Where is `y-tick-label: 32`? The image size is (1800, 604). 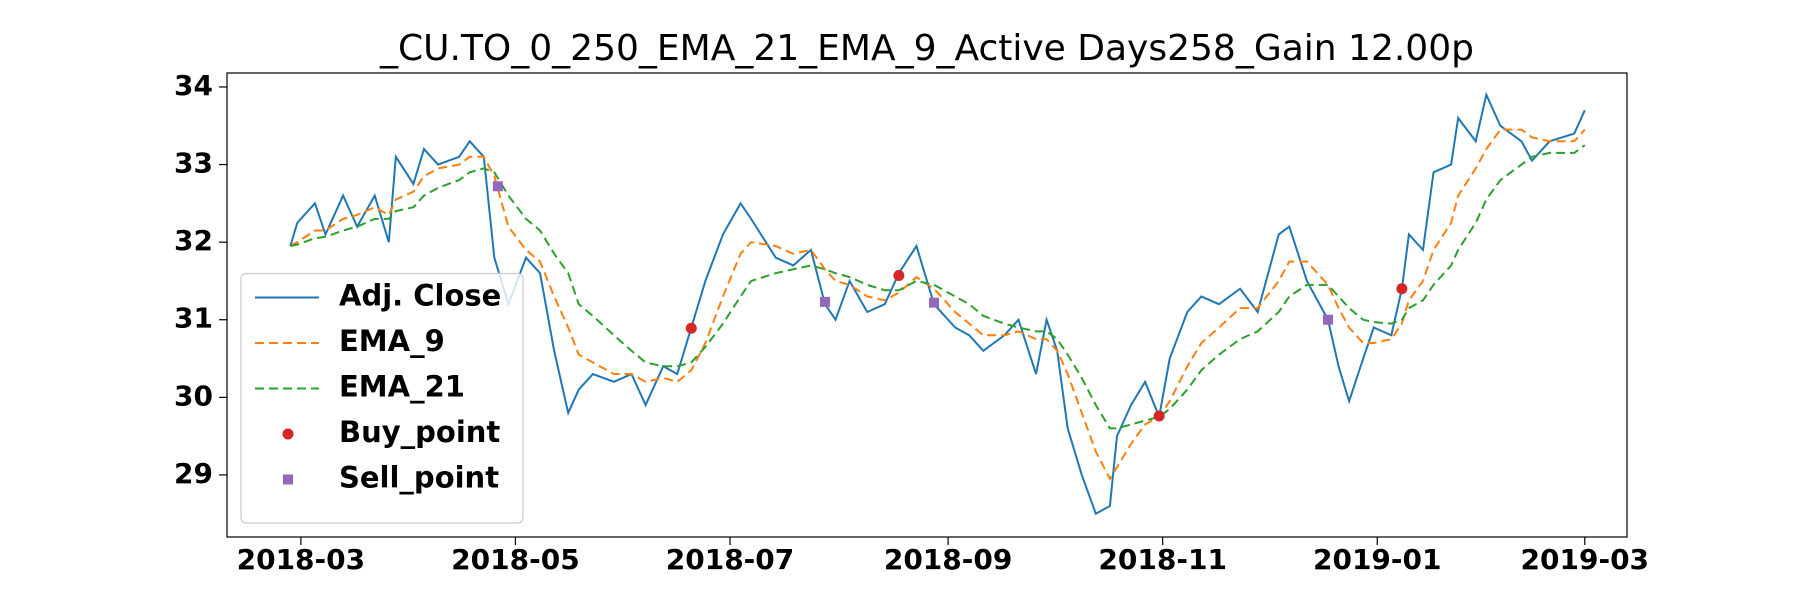 y-tick-label: 32 is located at coordinates (193, 240).